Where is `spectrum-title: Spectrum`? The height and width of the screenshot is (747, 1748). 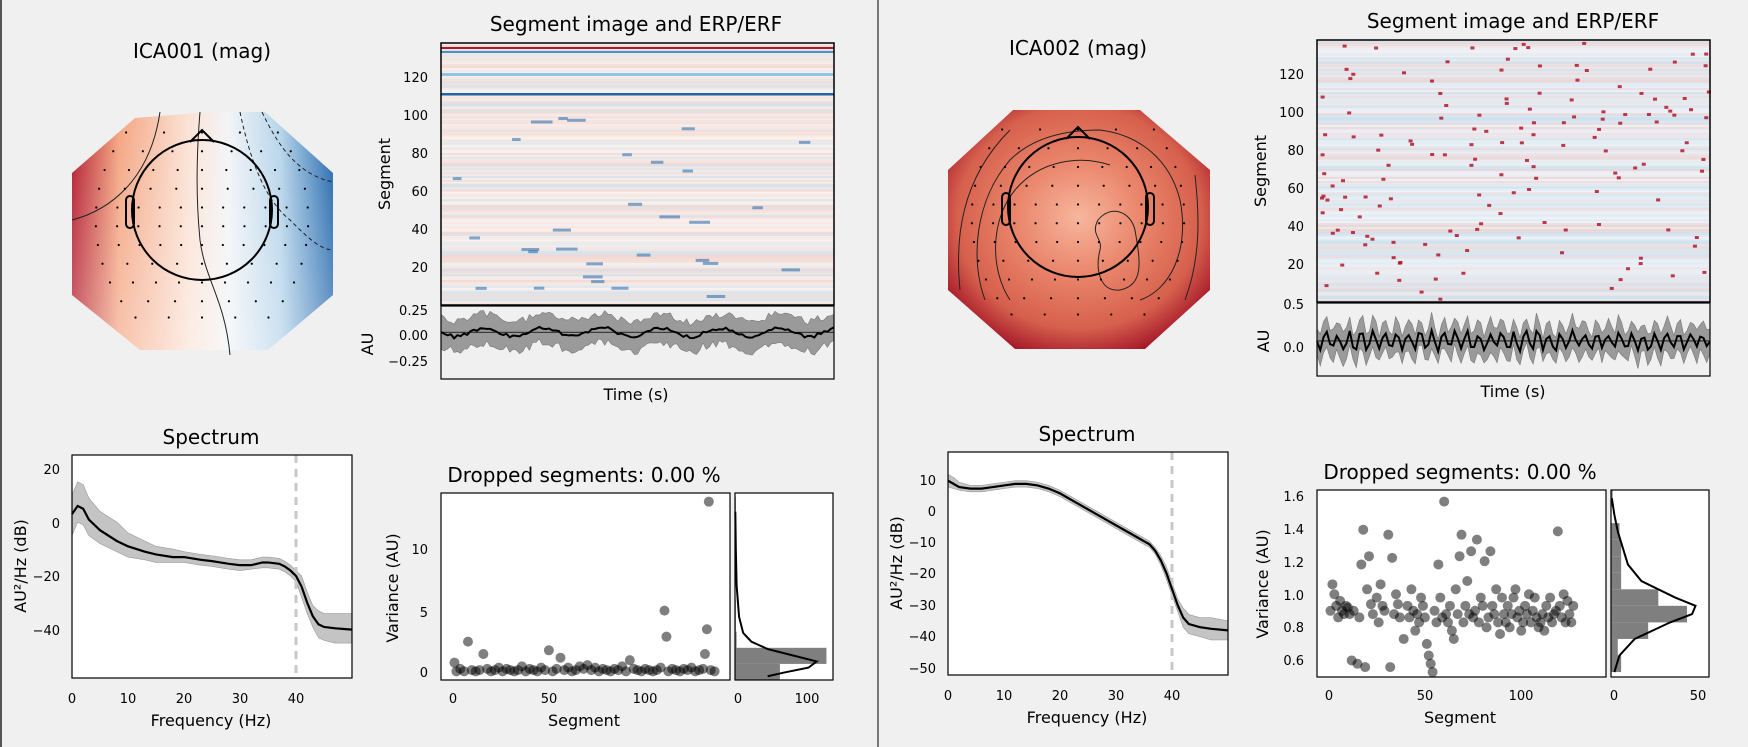
spectrum-title: Spectrum is located at coordinates (211, 437).